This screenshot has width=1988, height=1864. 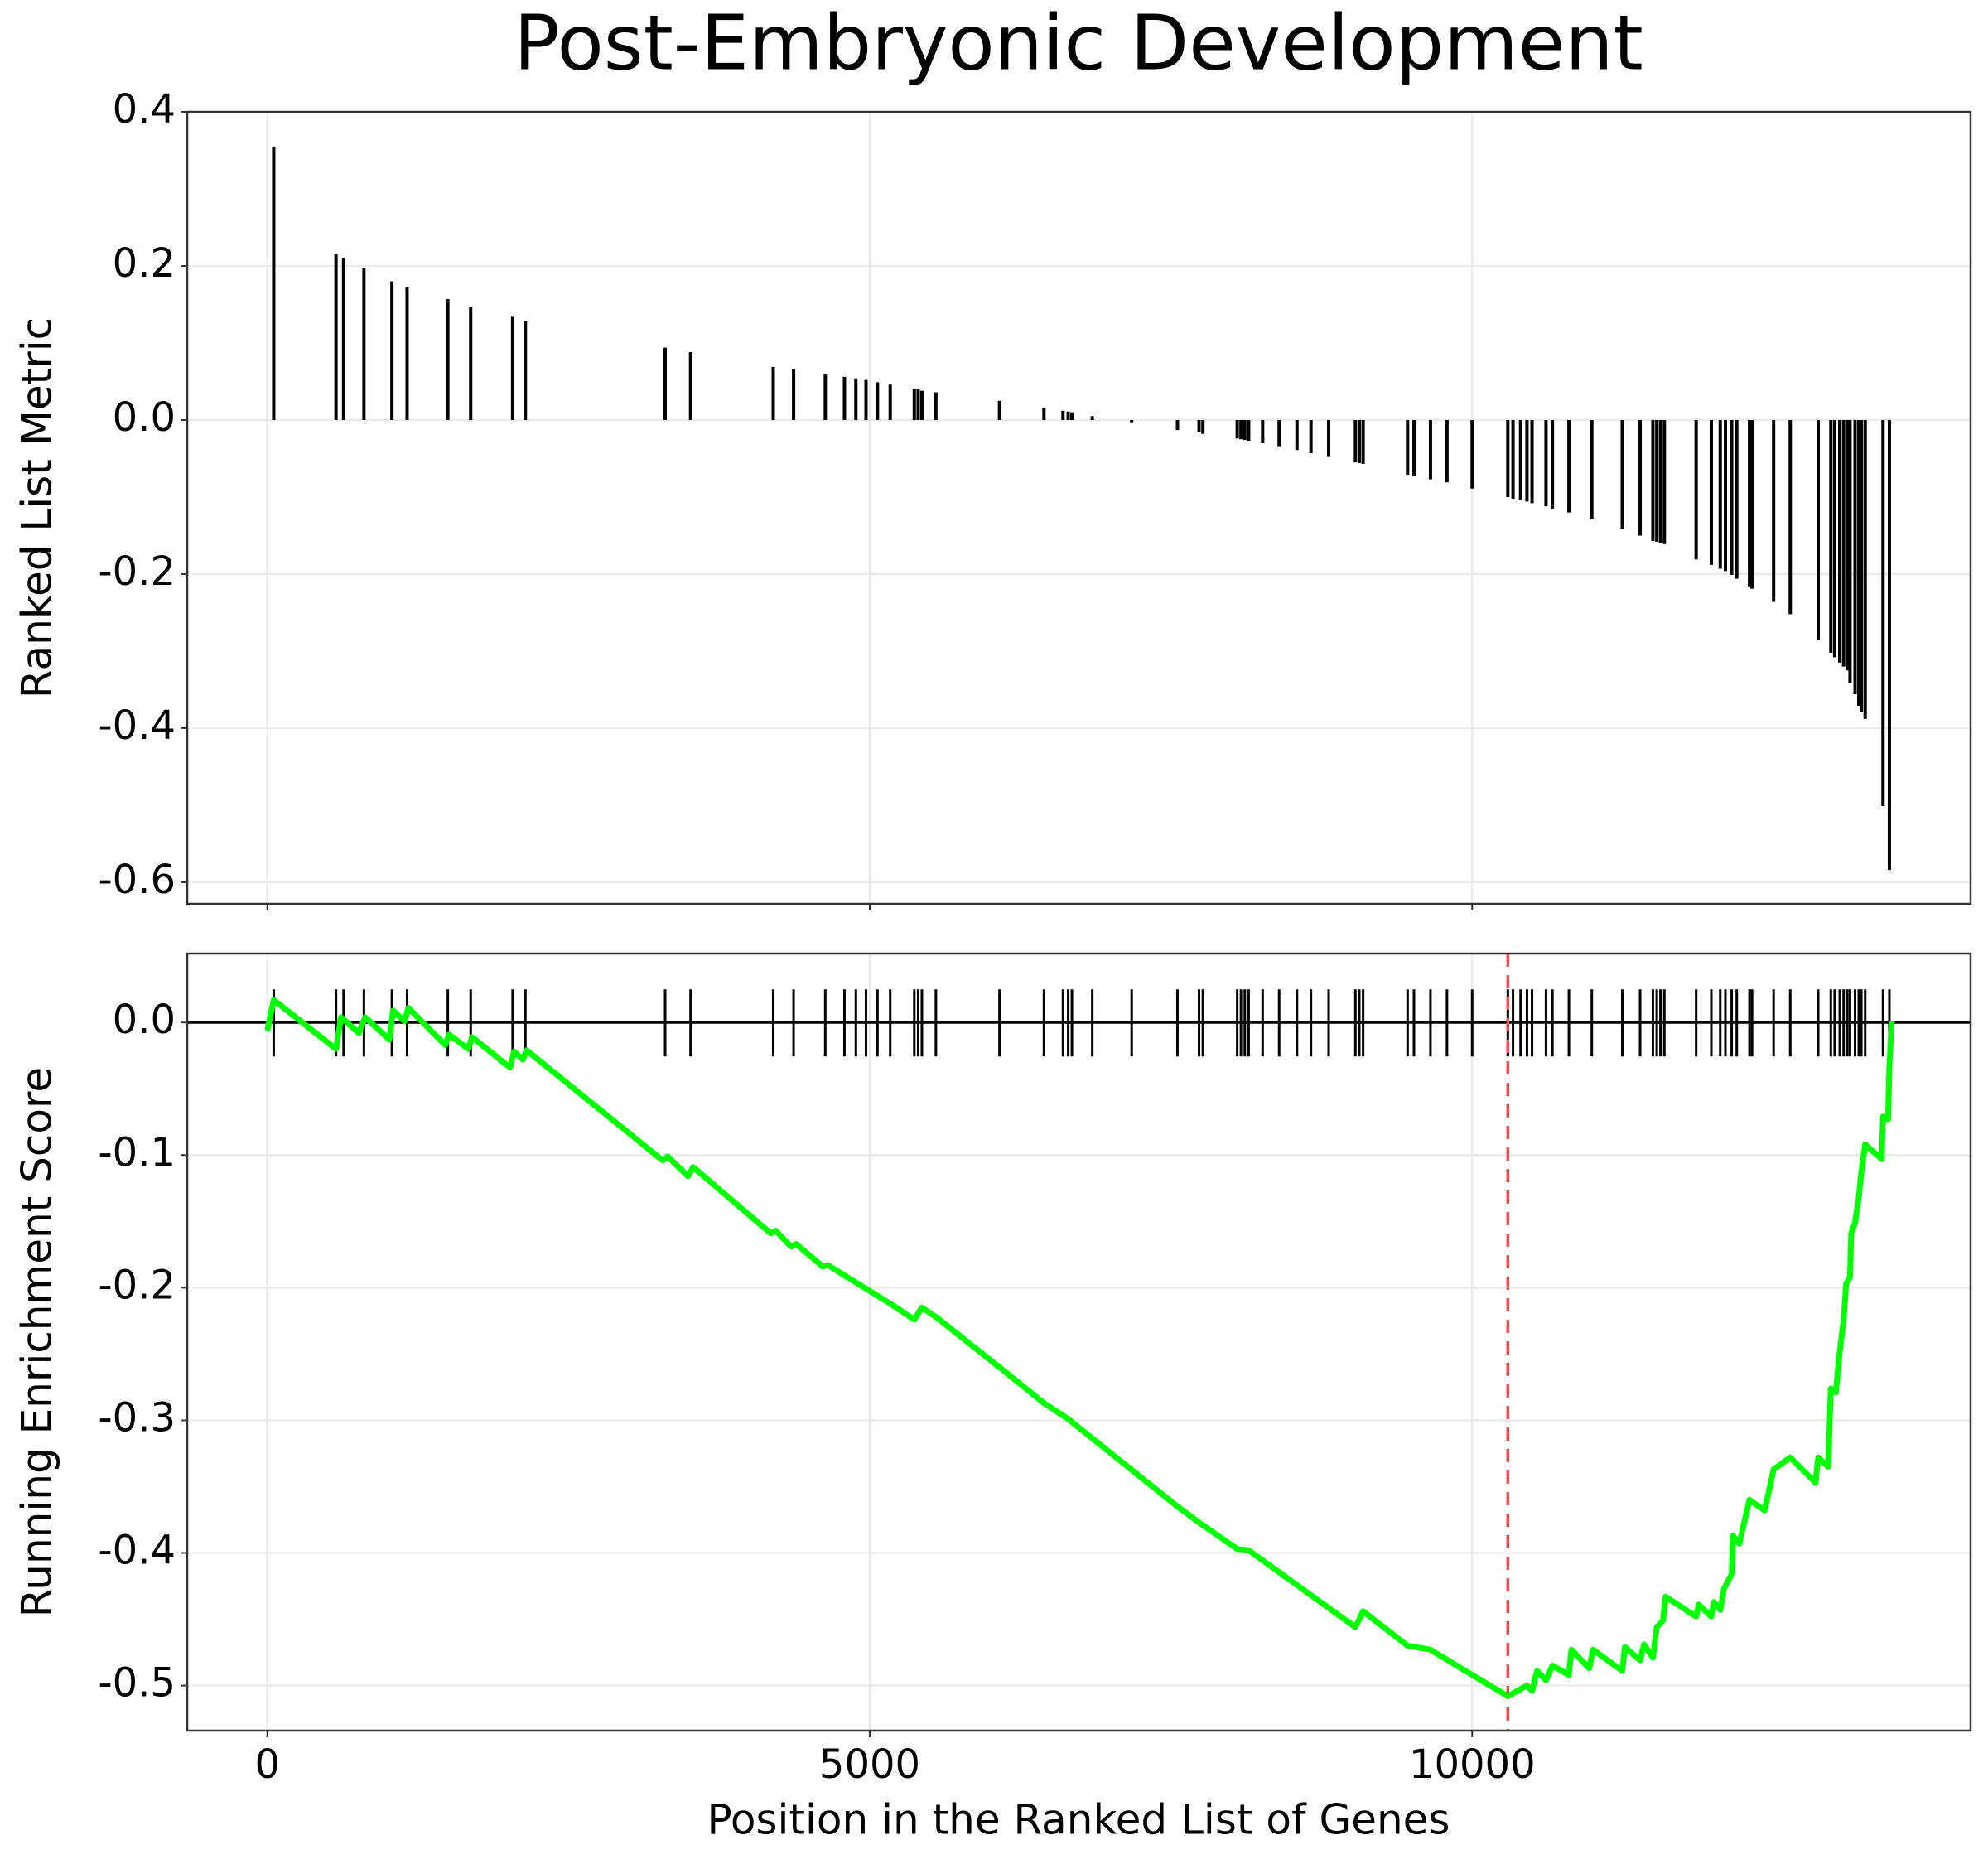 I want to click on x-tick-label: 10000, so click(x=1472, y=1765).